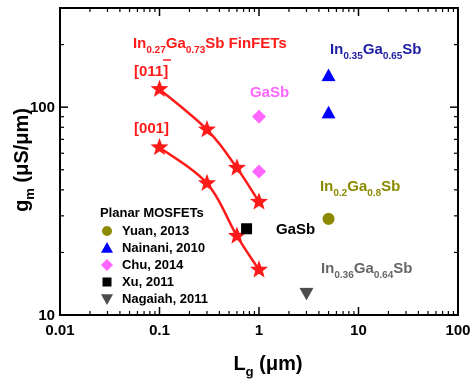  What do you see at coordinates (151, 71) in the screenshot?
I see `series-label-011: [011]` at bounding box center [151, 71].